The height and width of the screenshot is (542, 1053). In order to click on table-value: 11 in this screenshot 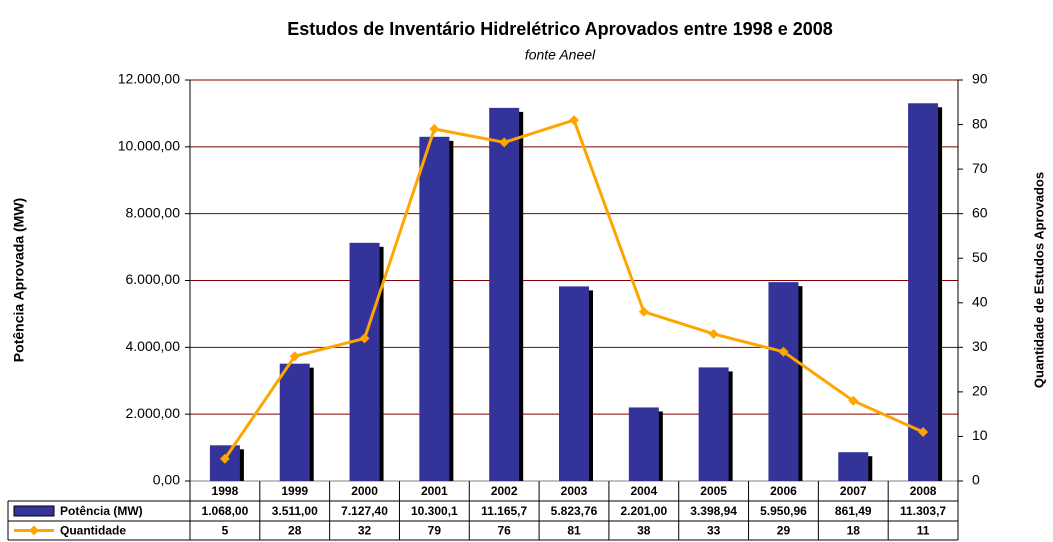, I will do `click(923, 531)`.